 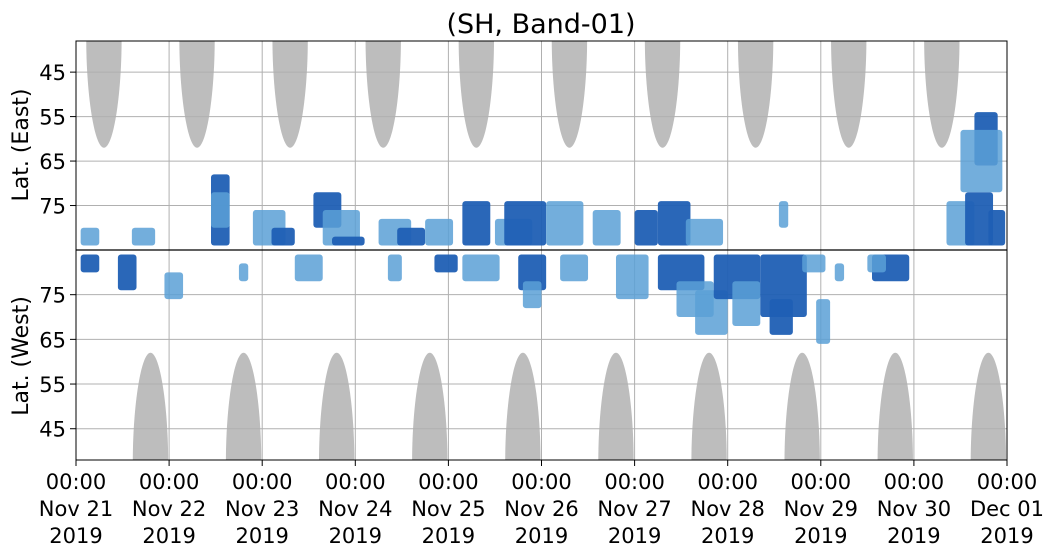 What do you see at coordinates (914, 509) in the screenshot?
I see `x-tick-label-date: Nov 30` at bounding box center [914, 509].